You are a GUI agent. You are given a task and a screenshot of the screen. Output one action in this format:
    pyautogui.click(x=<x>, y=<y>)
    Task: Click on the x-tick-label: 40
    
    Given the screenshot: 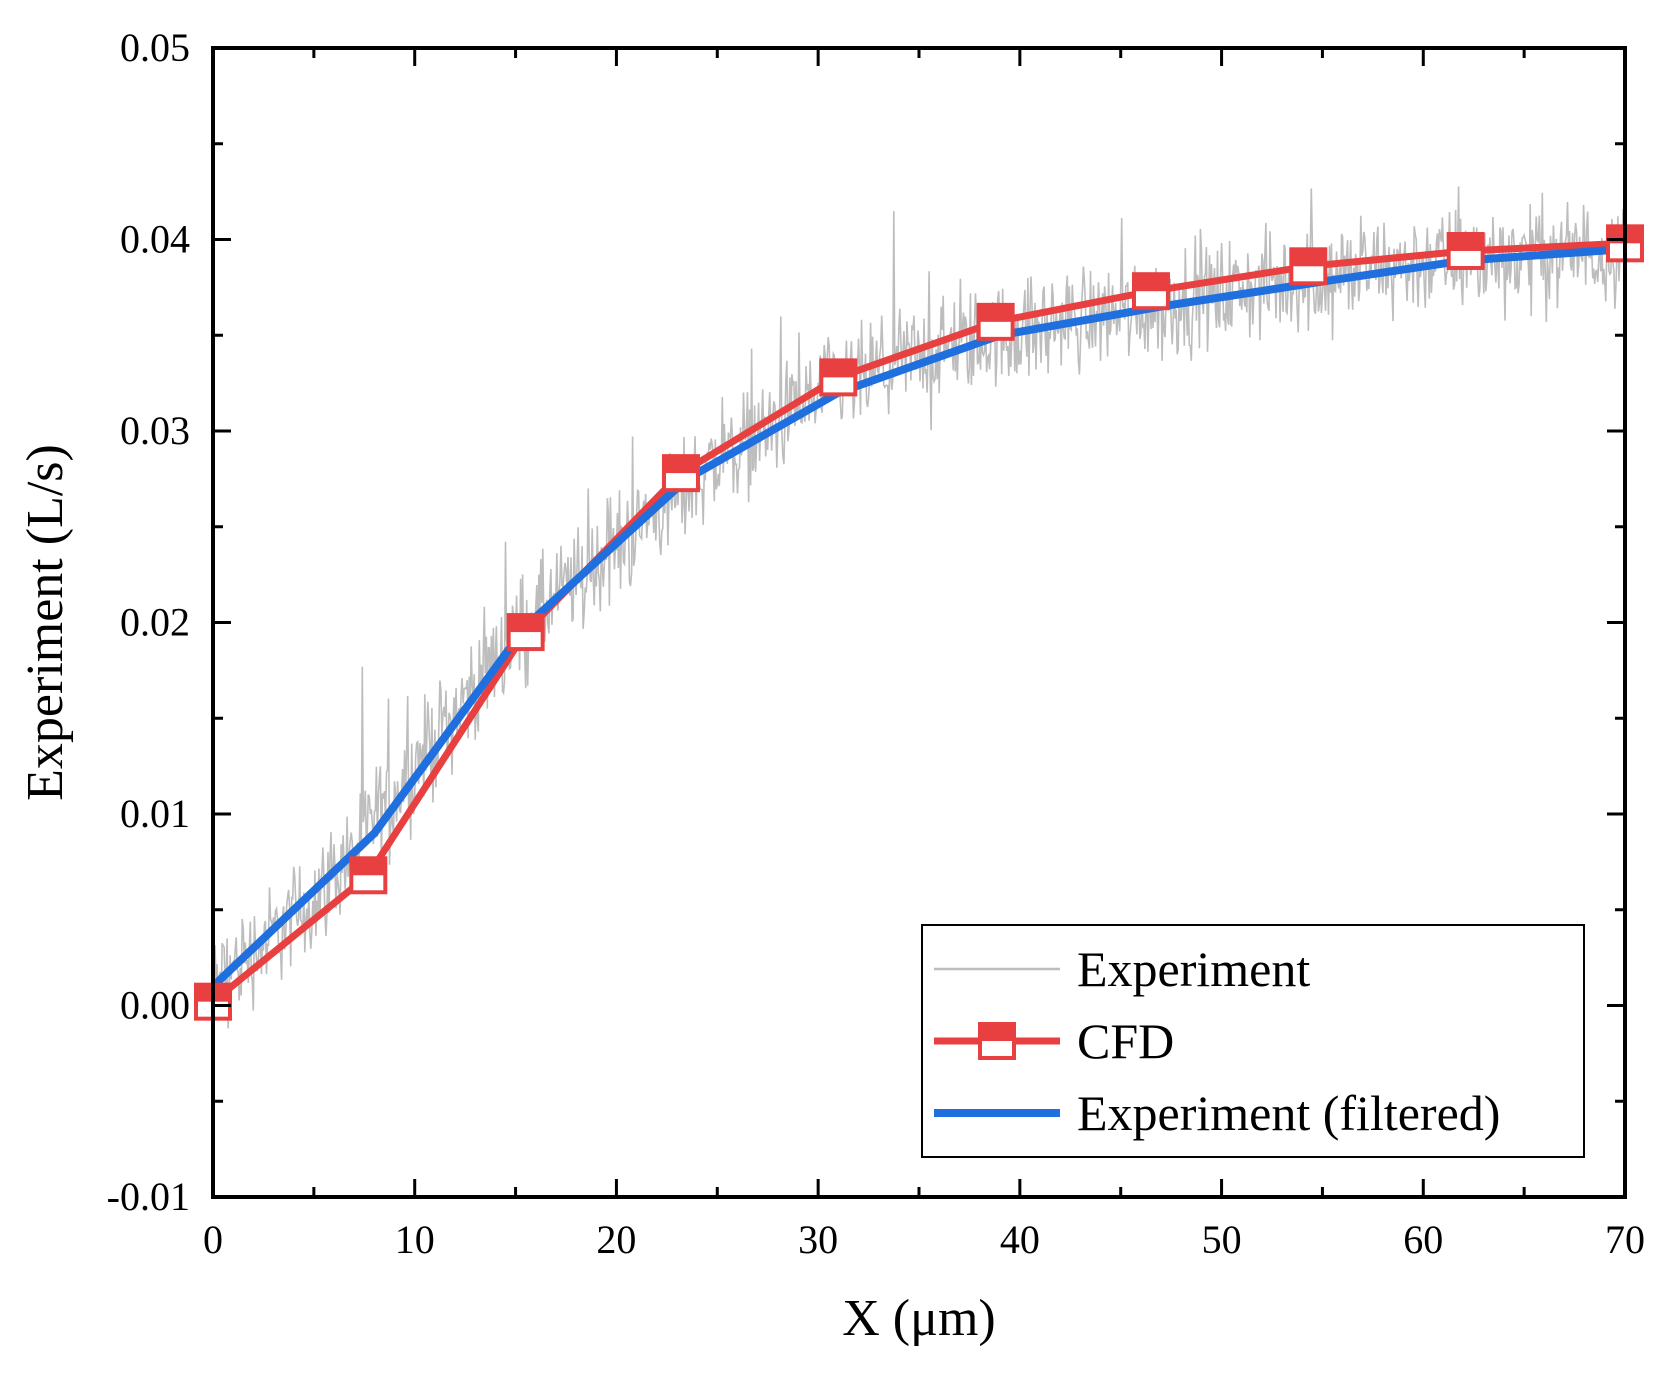 What is the action you would take?
    pyautogui.click(x=1020, y=1239)
    